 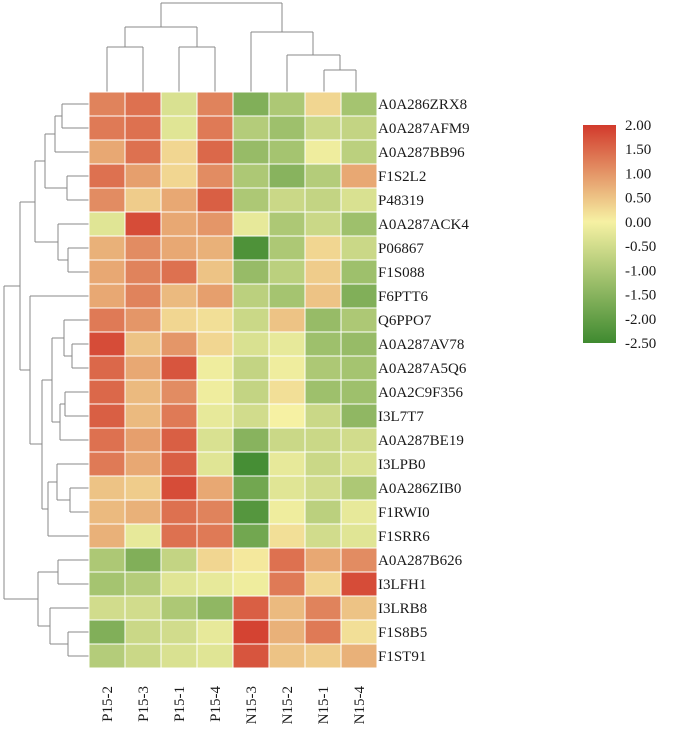 I want to click on column-label: P15-3, so click(x=144, y=704).